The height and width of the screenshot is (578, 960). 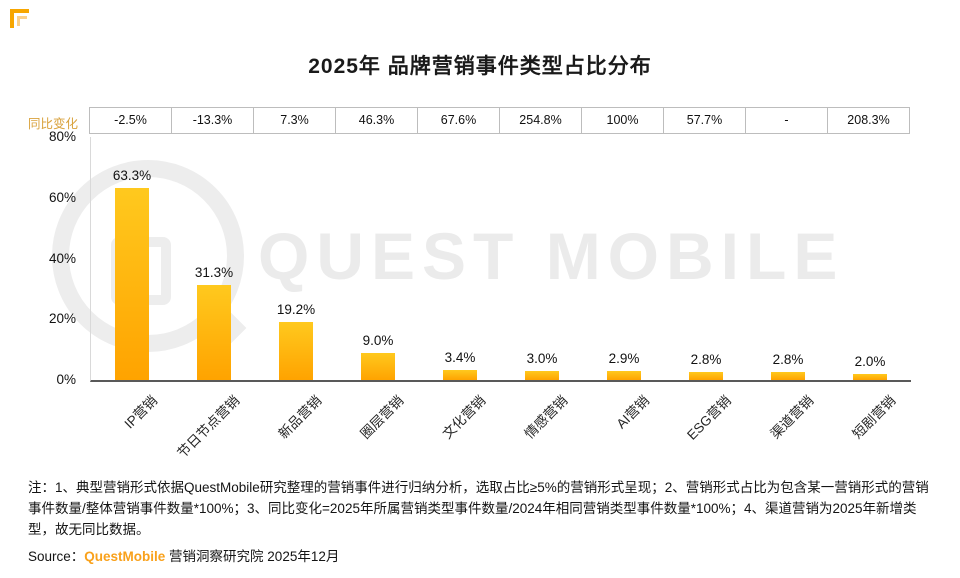 I want to click on x-label-column: 文化营销, so click(x=459, y=429).